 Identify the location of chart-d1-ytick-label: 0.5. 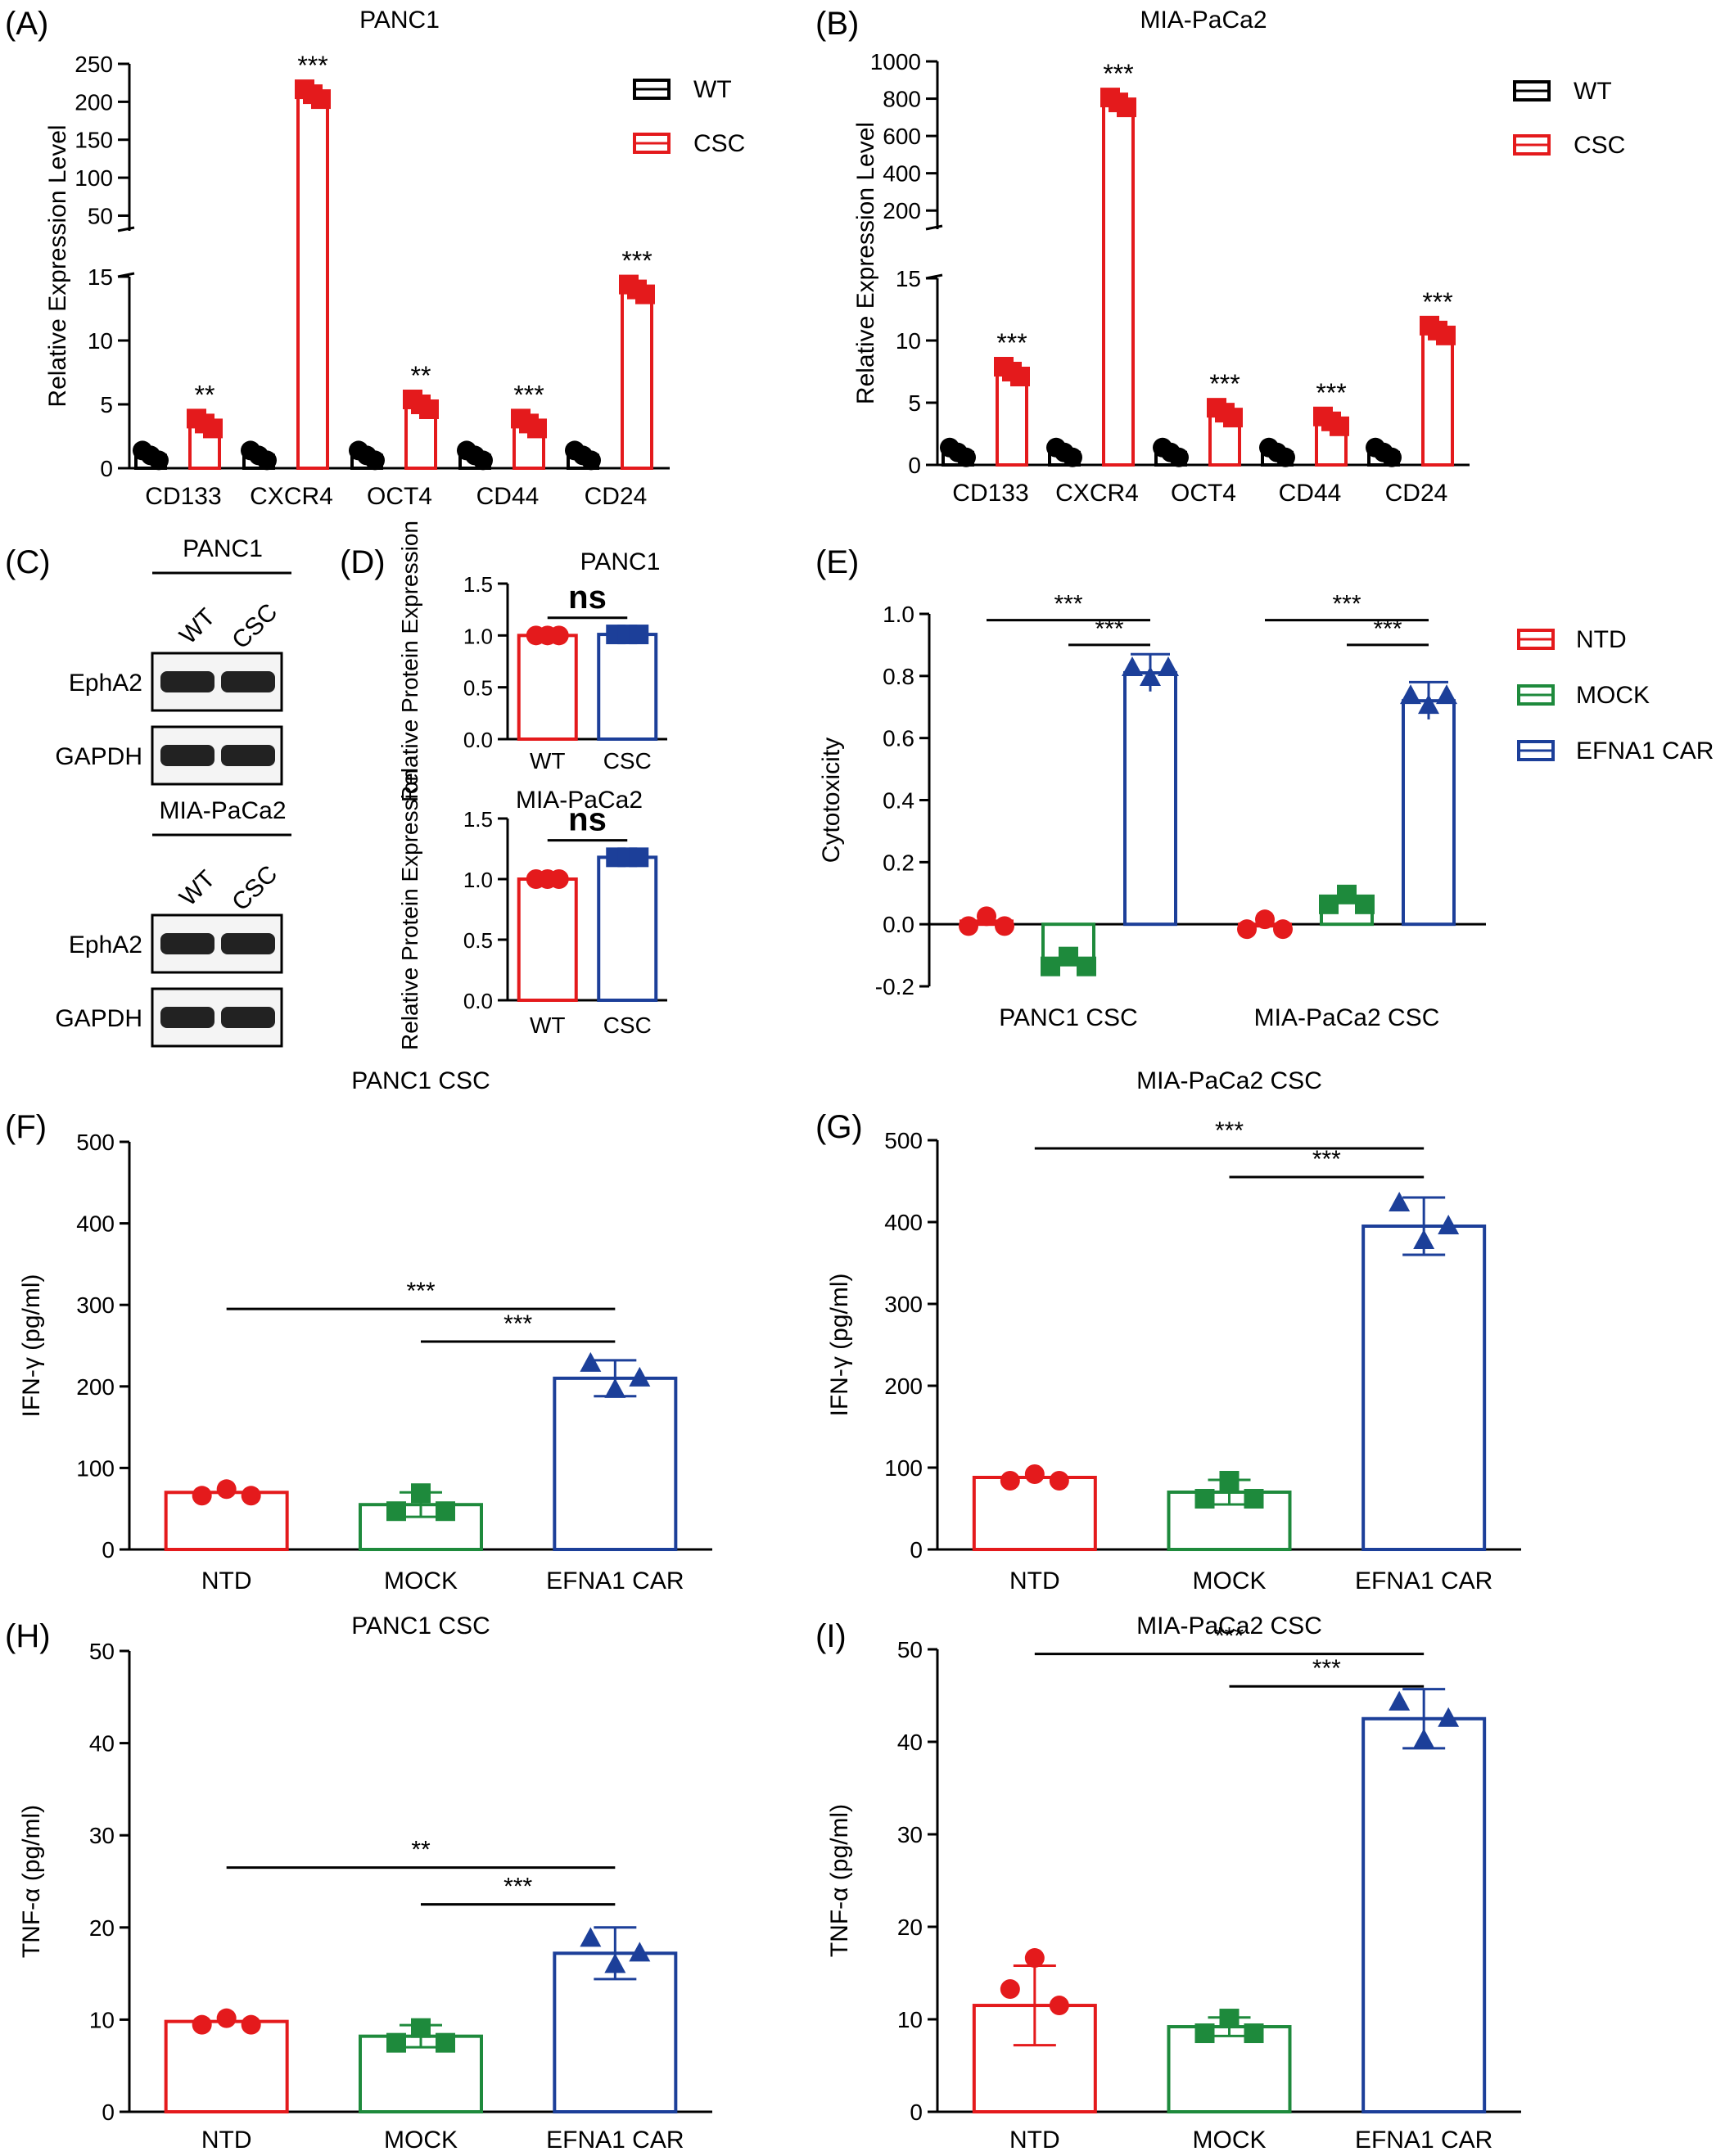
(478, 688).